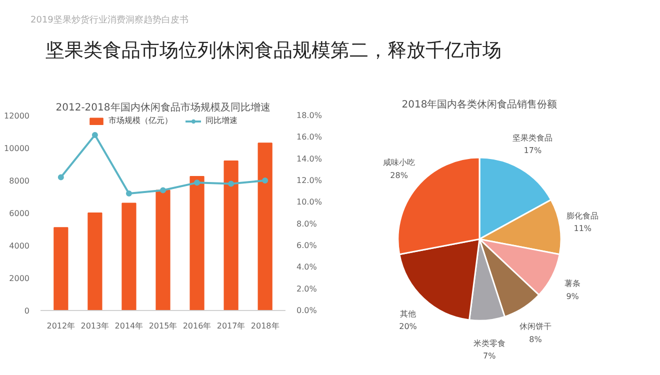  I want to click on slice-label: 咸味小吃, so click(399, 163).